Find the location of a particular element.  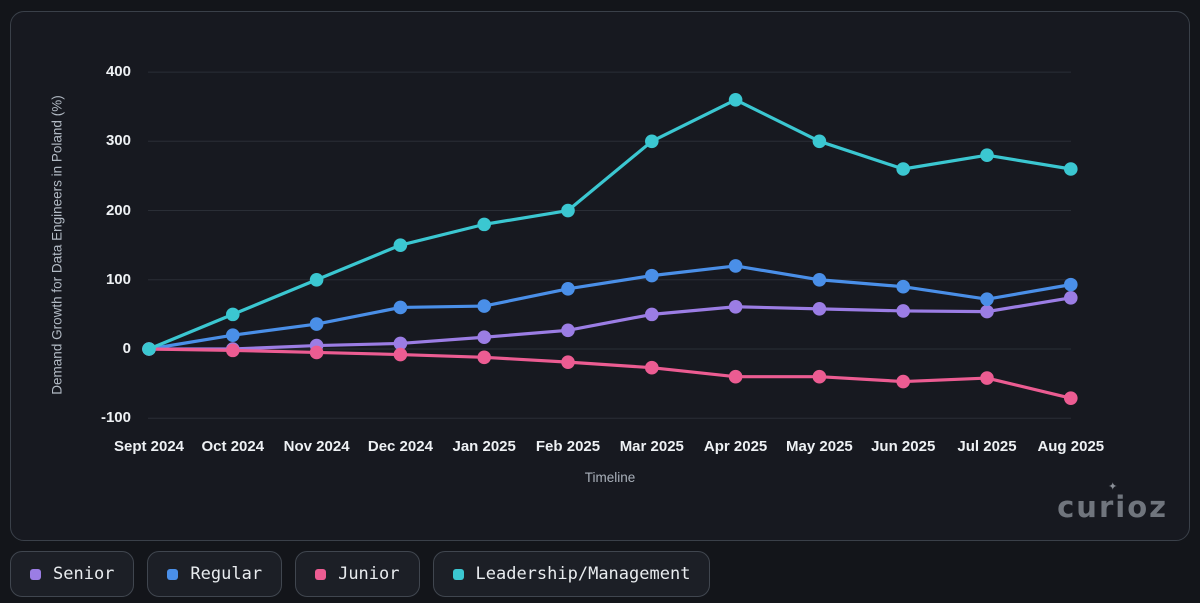

x-tick-label: Apr 2025 is located at coordinates (735, 446).